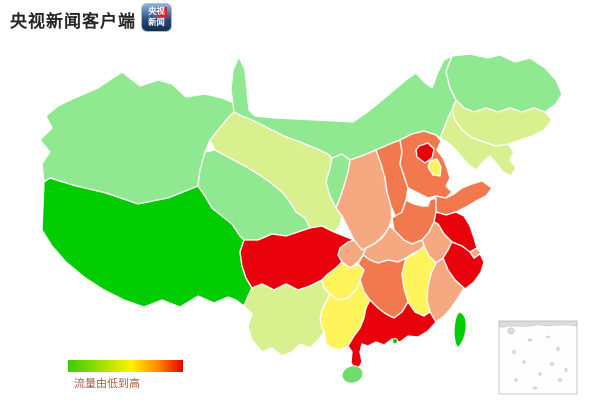 The image size is (605, 414). What do you see at coordinates (352, 374) in the screenshot?
I see `region-hainan` at bounding box center [352, 374].